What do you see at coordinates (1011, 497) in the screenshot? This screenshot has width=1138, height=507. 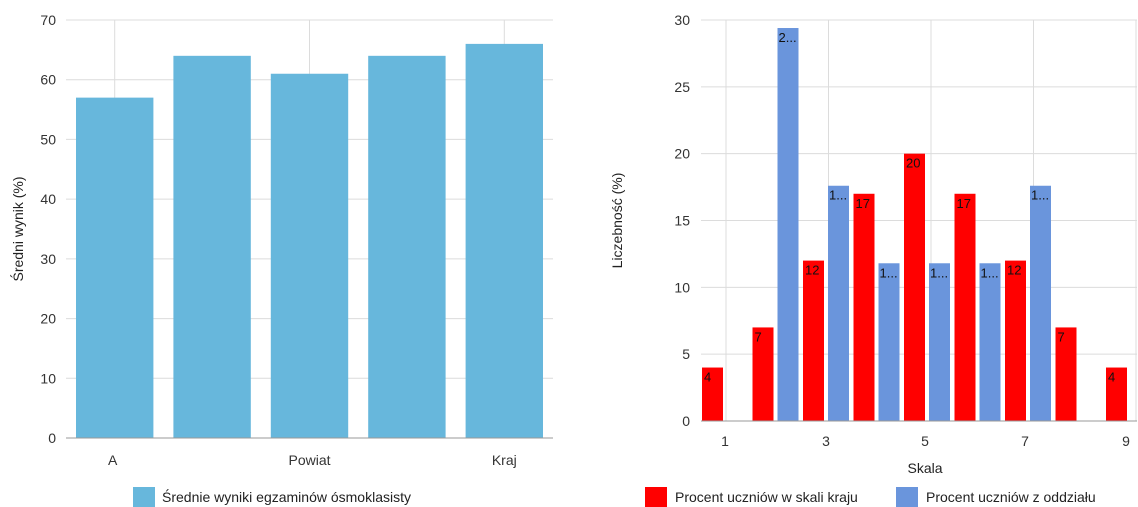 I see `legend-label-blue: Procent uczniów z oddziału` at bounding box center [1011, 497].